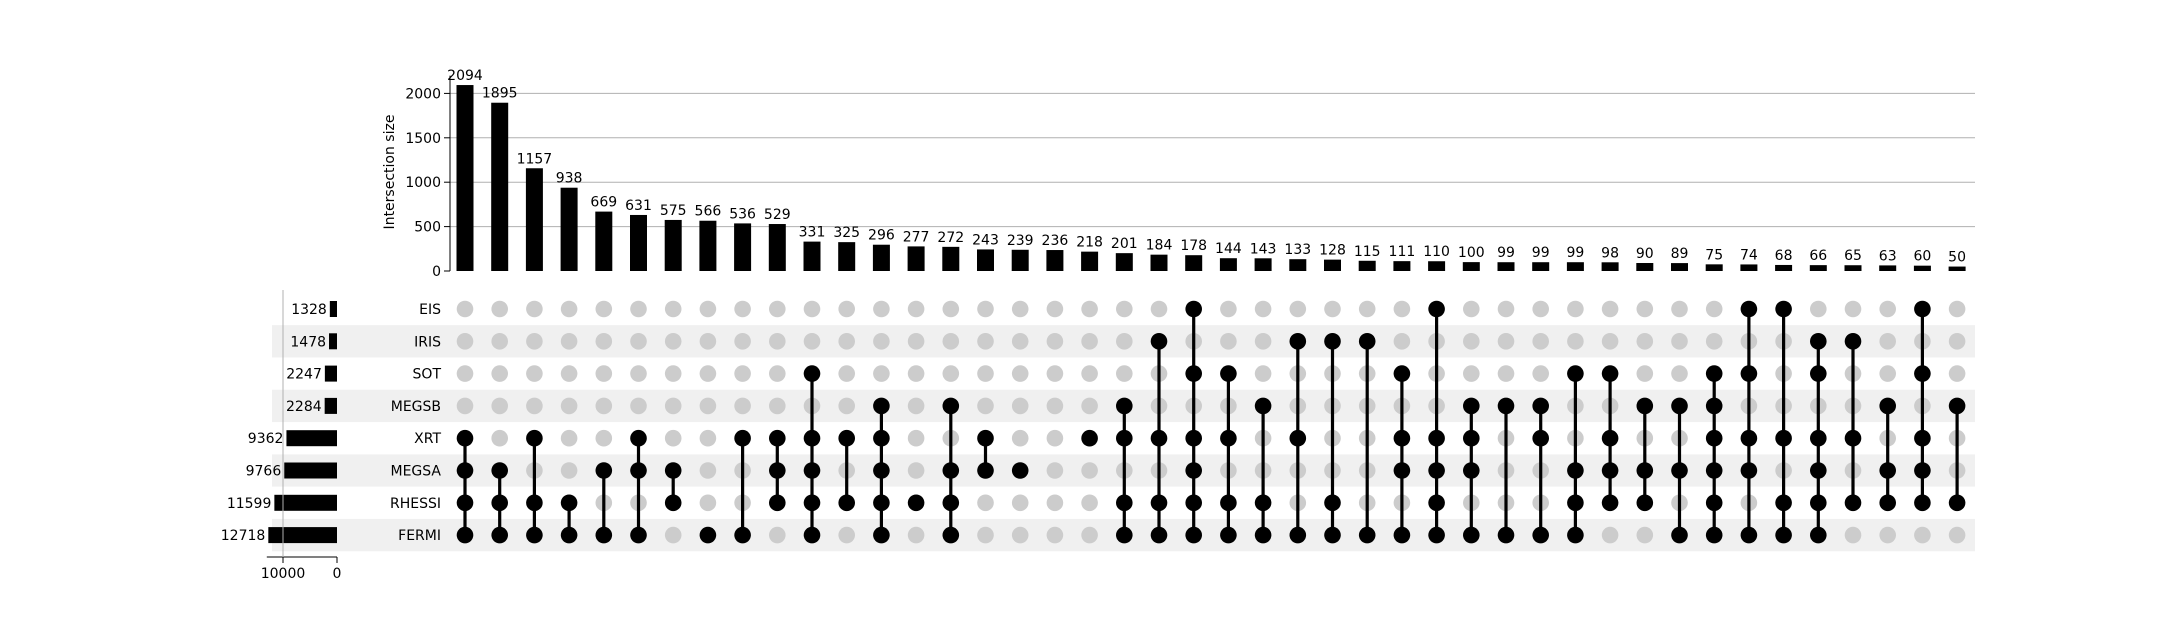 Image resolution: width=2177 pixels, height=622 pixels. What do you see at coordinates (1020, 241) in the screenshot?
I see `intersection-bar-label: 239` at bounding box center [1020, 241].